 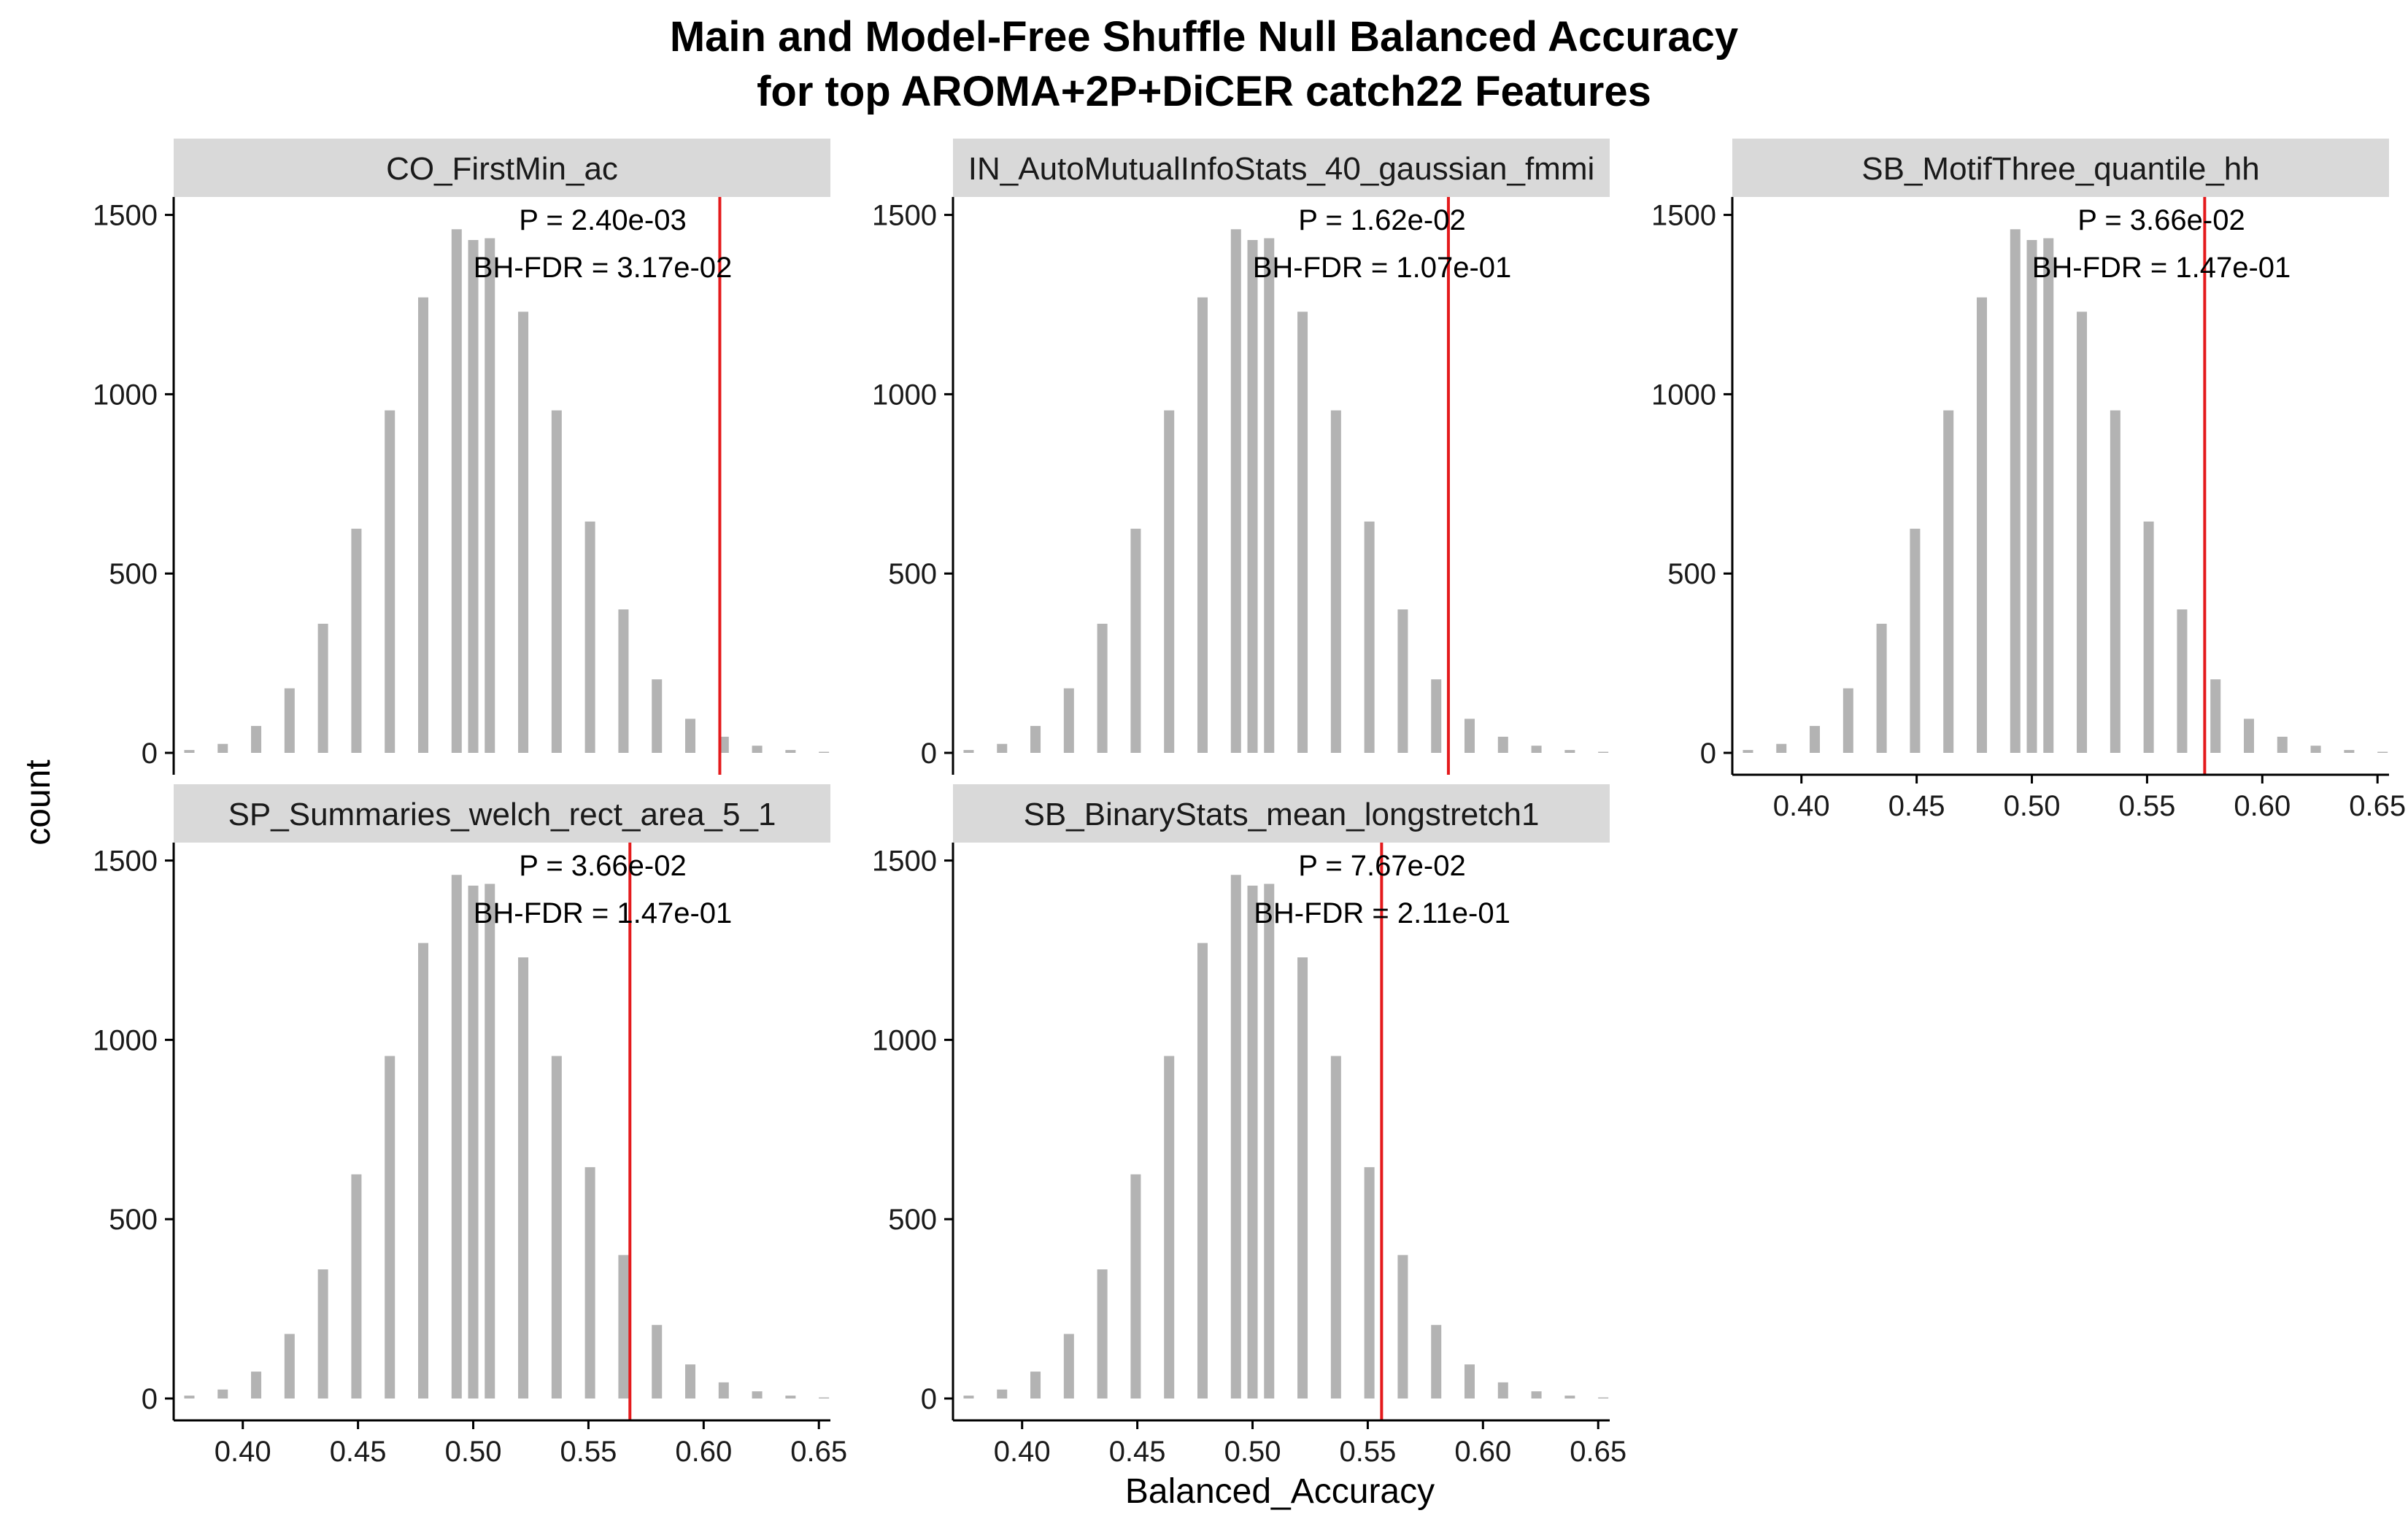 I want to click on facet-strip-label: IN_AutoMutualInfoStats_40_gaussian_fmmi, so click(x=1281, y=169).